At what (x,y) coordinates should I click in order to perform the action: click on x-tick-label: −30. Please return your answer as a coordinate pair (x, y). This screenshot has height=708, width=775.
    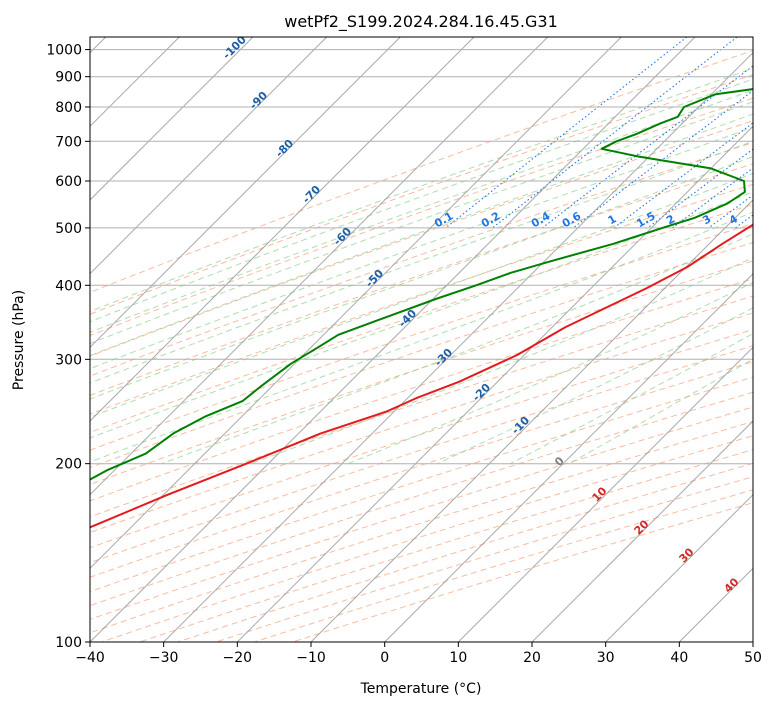
    Looking at the image, I should click on (164, 658).